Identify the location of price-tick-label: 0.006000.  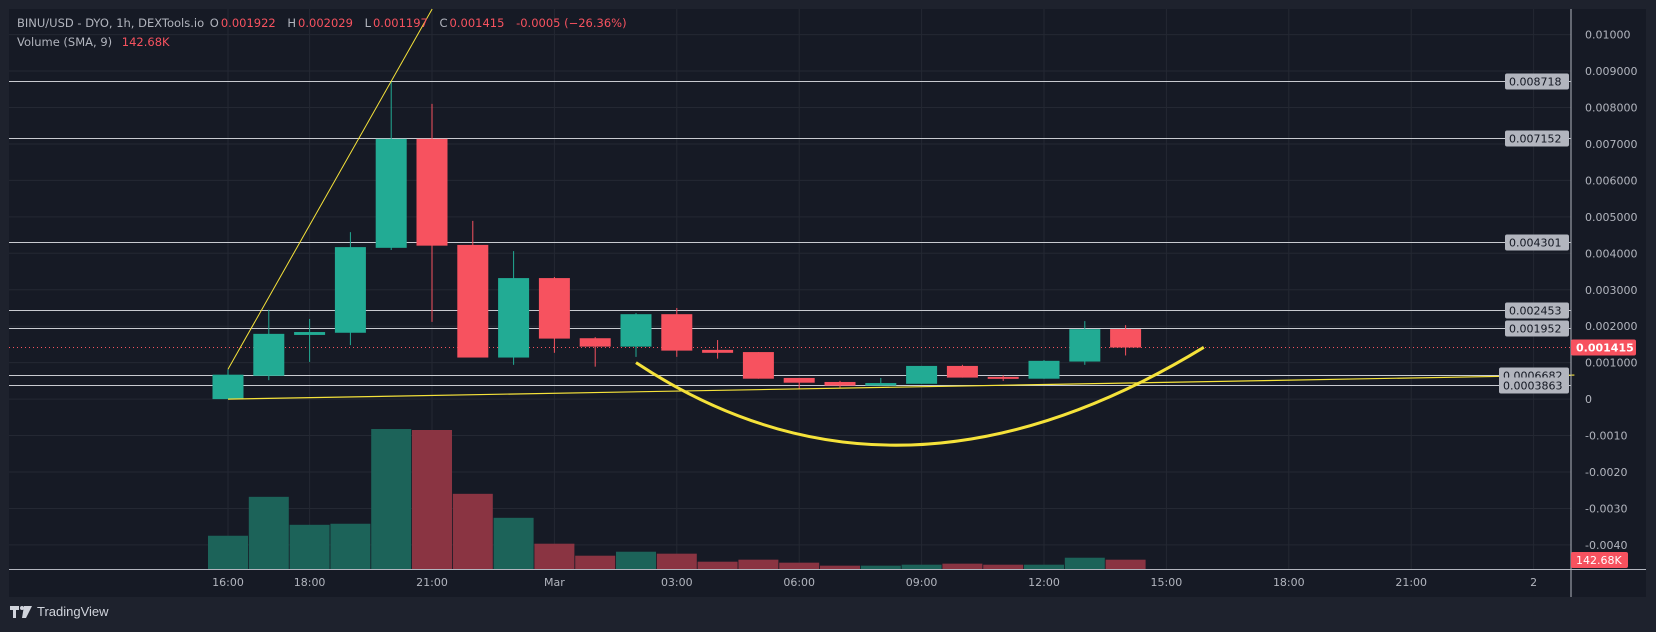
(1611, 180).